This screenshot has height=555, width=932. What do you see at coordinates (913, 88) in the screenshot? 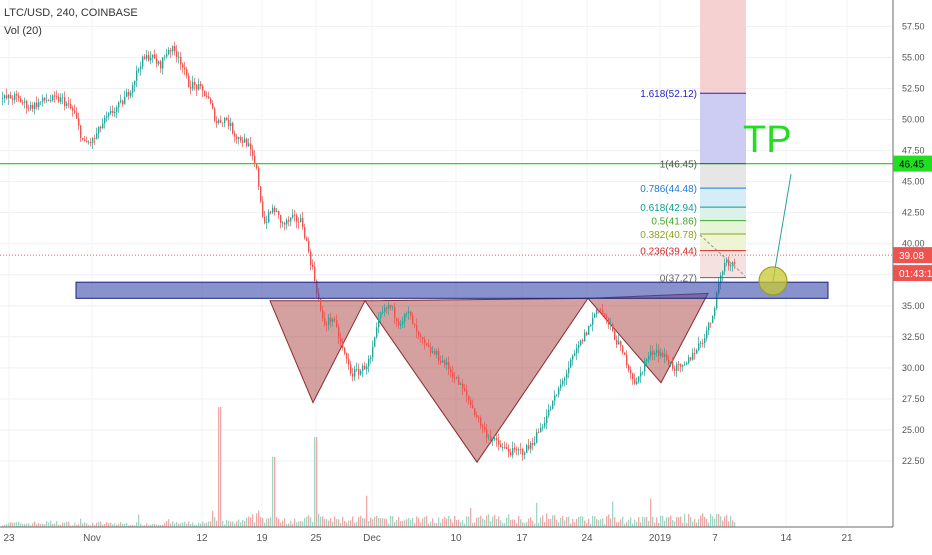
I see `y-tick-label-12: 52.50` at bounding box center [913, 88].